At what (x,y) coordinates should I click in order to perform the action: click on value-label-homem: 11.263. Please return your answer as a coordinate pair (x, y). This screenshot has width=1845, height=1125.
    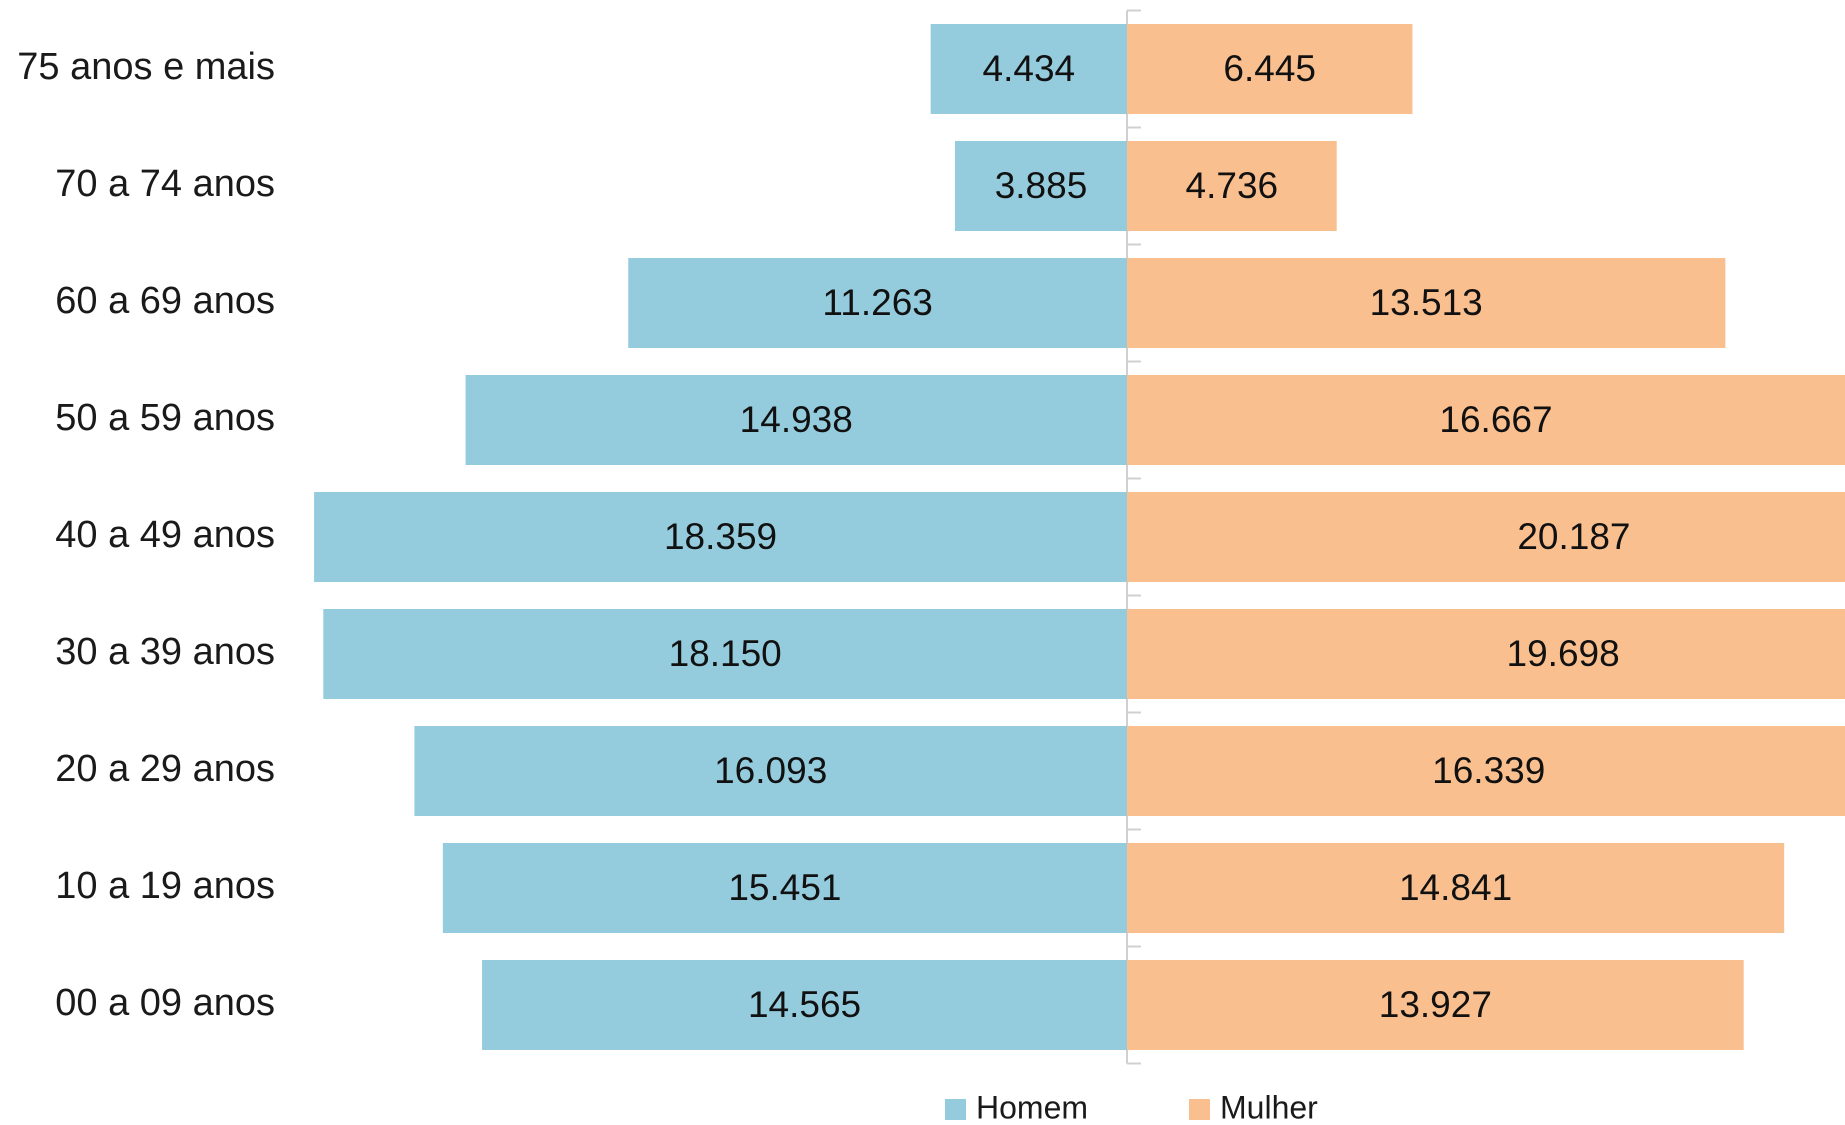
    Looking at the image, I should click on (877, 302).